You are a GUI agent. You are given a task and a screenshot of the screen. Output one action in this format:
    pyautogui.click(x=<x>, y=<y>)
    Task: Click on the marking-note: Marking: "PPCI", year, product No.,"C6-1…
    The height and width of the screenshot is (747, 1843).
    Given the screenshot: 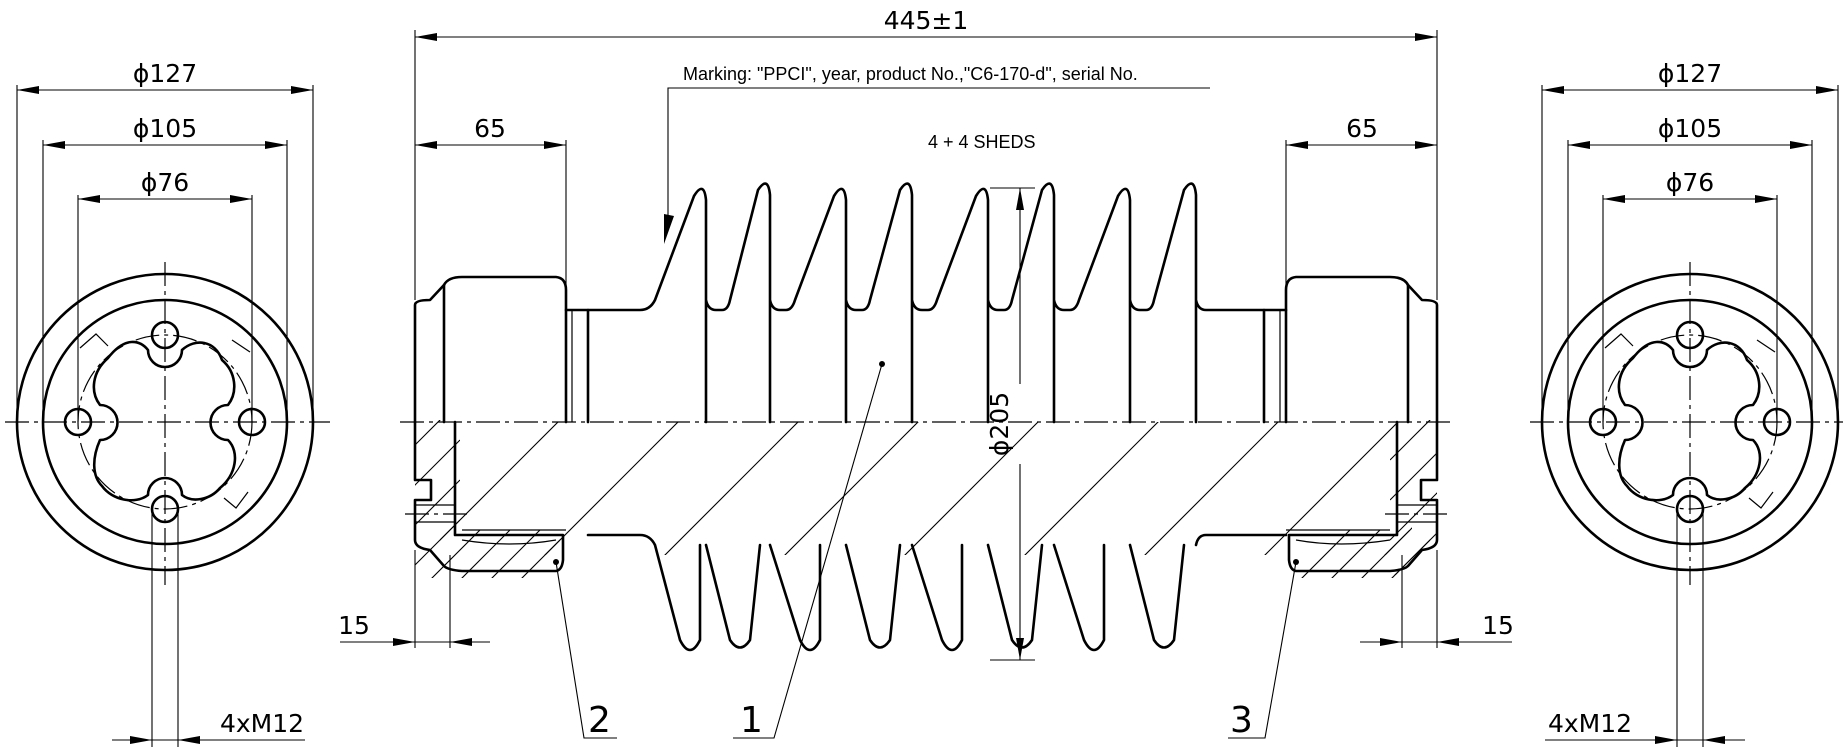 What is the action you would take?
    pyautogui.click(x=910, y=74)
    